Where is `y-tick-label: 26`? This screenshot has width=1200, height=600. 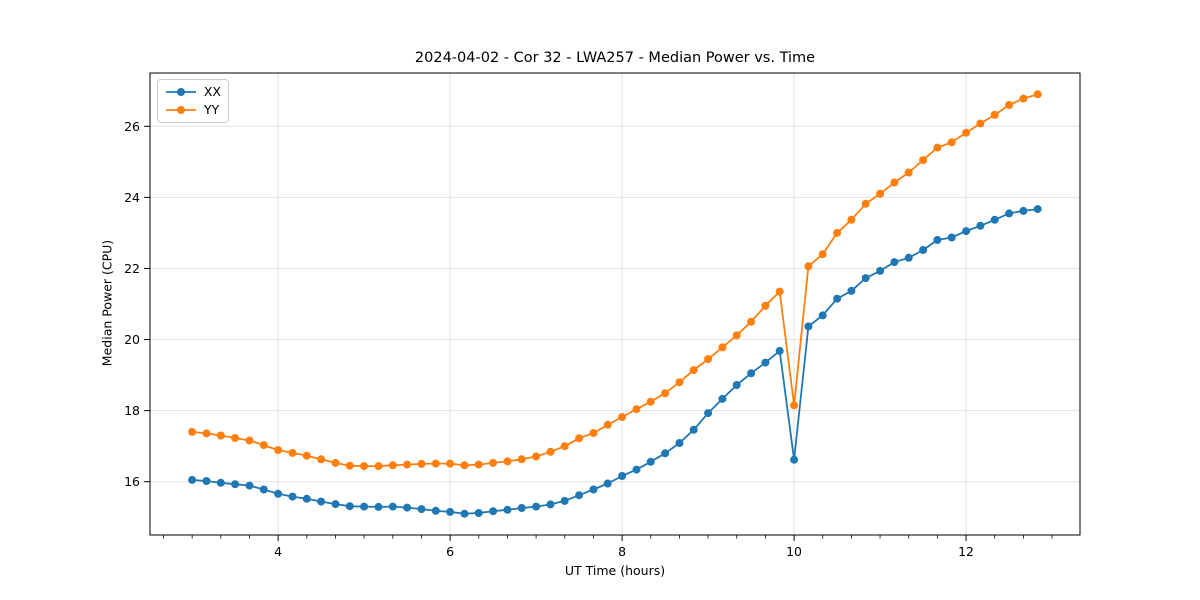 y-tick-label: 26 is located at coordinates (132, 126).